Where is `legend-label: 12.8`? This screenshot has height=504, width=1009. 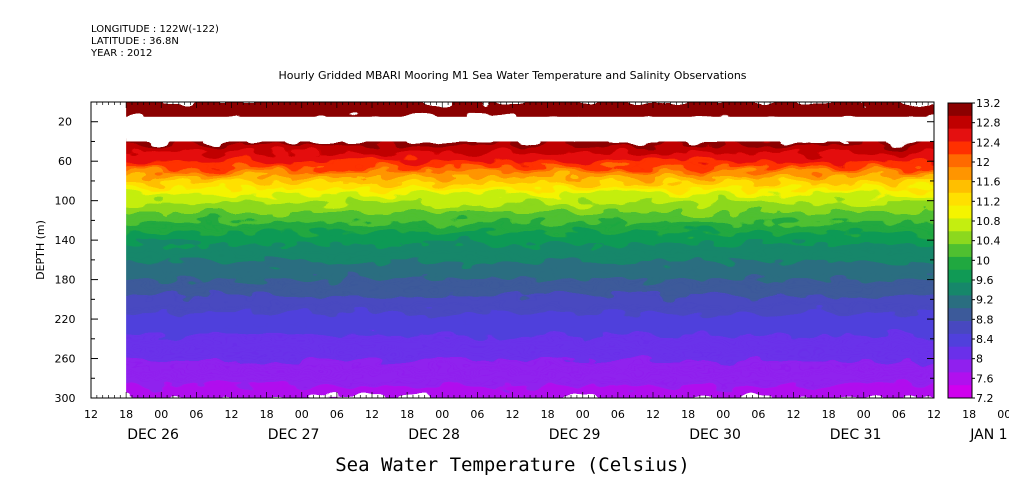 legend-label: 12.8 is located at coordinates (988, 123).